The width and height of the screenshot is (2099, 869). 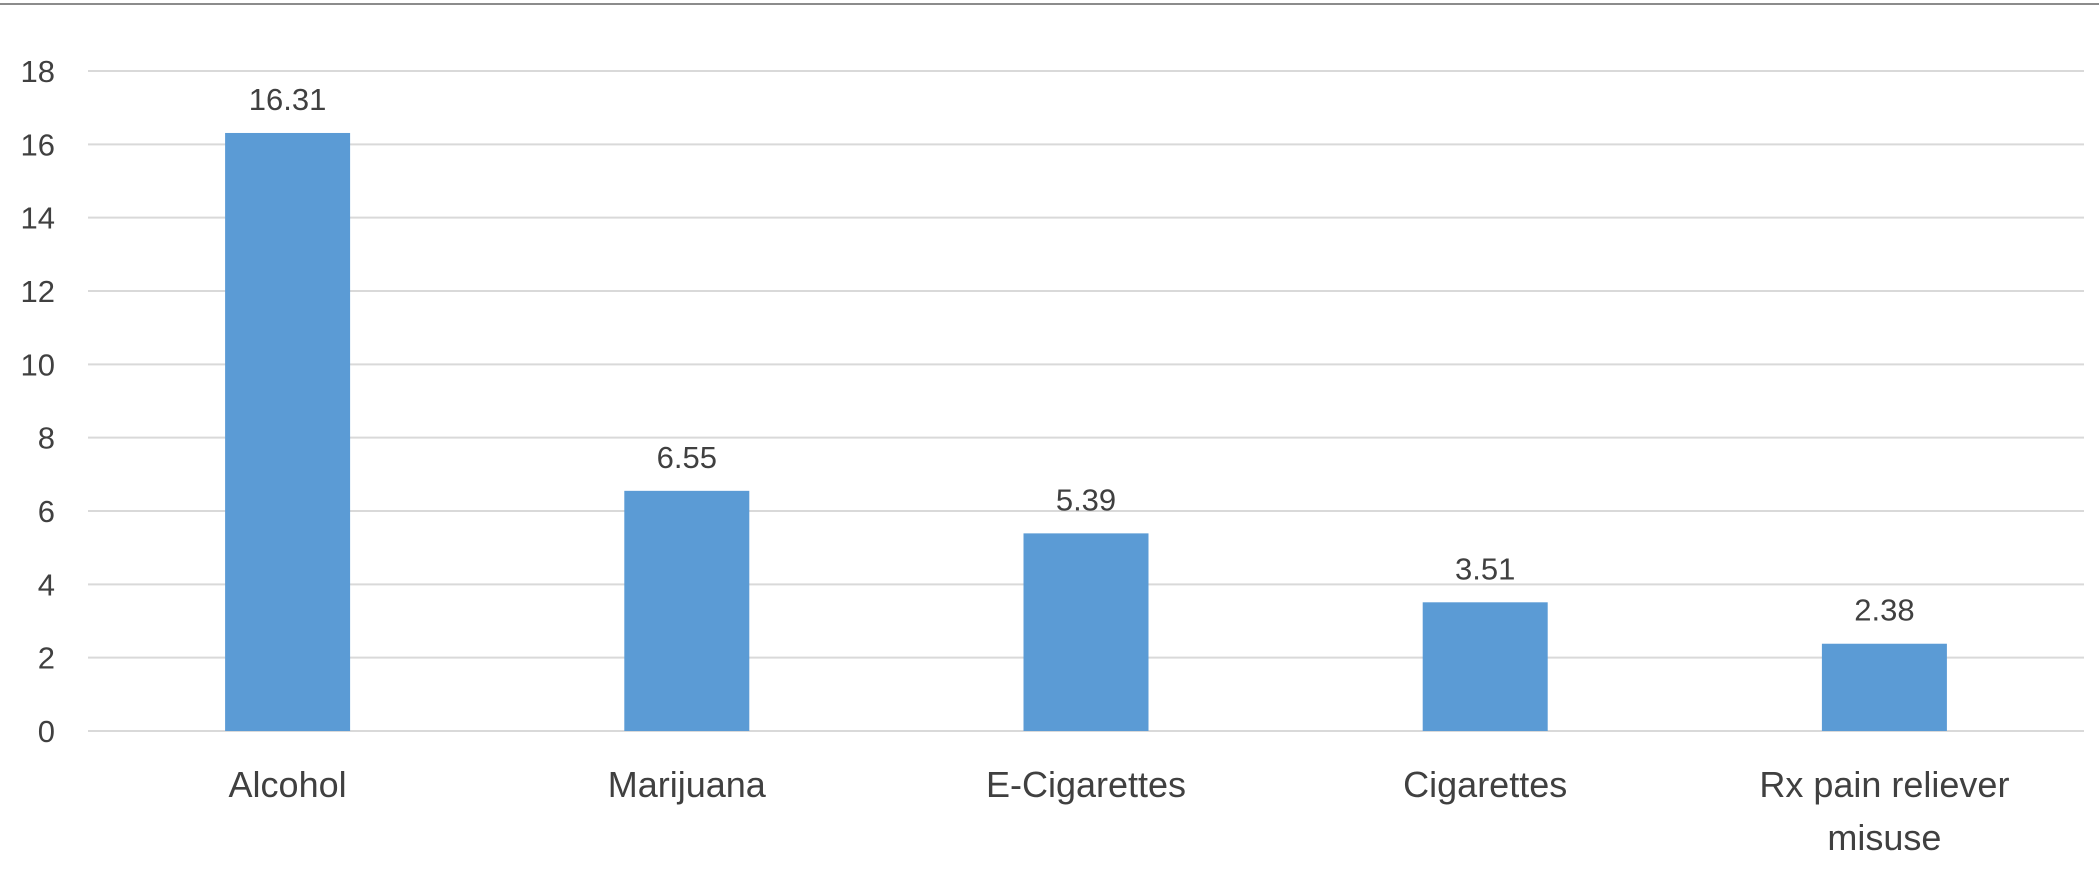 I want to click on data-label: 3.51, so click(x=1485, y=568).